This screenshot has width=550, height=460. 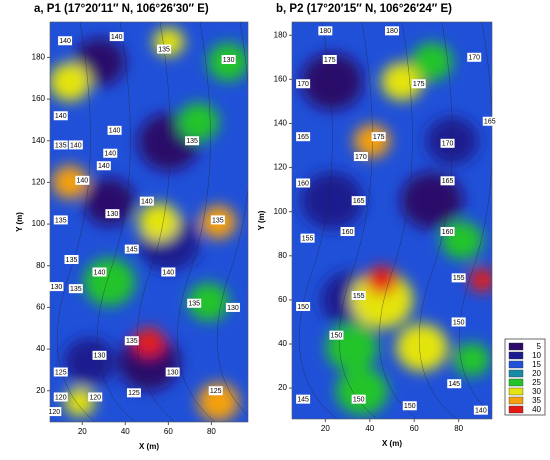 What do you see at coordinates (536, 391) in the screenshot?
I see `legend-label: 30` at bounding box center [536, 391].